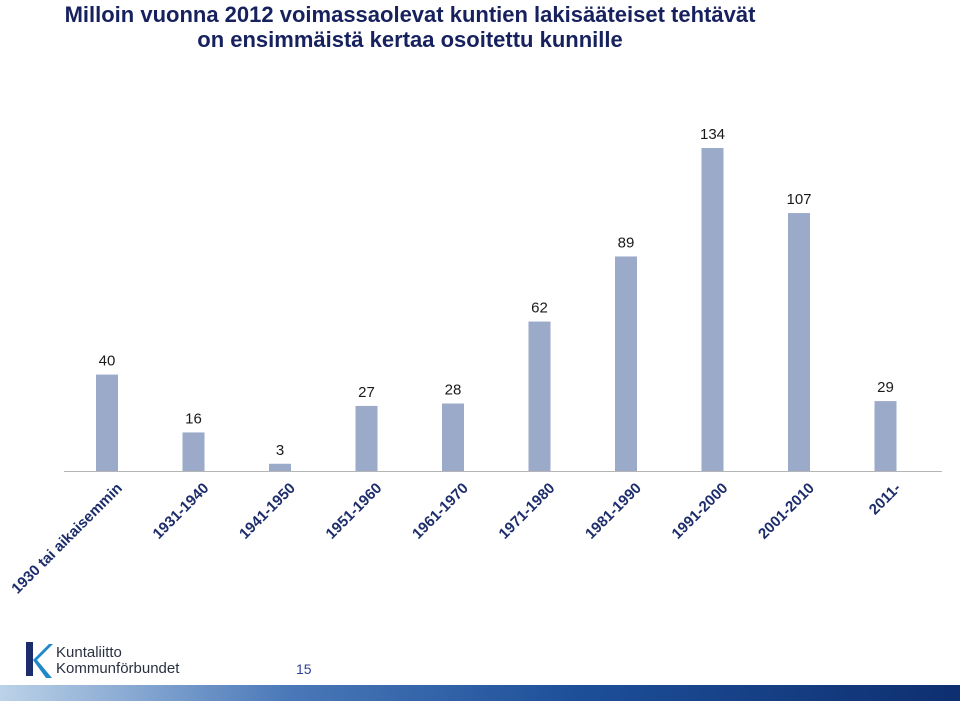  I want to click on data-label-5: 62, so click(539, 308).